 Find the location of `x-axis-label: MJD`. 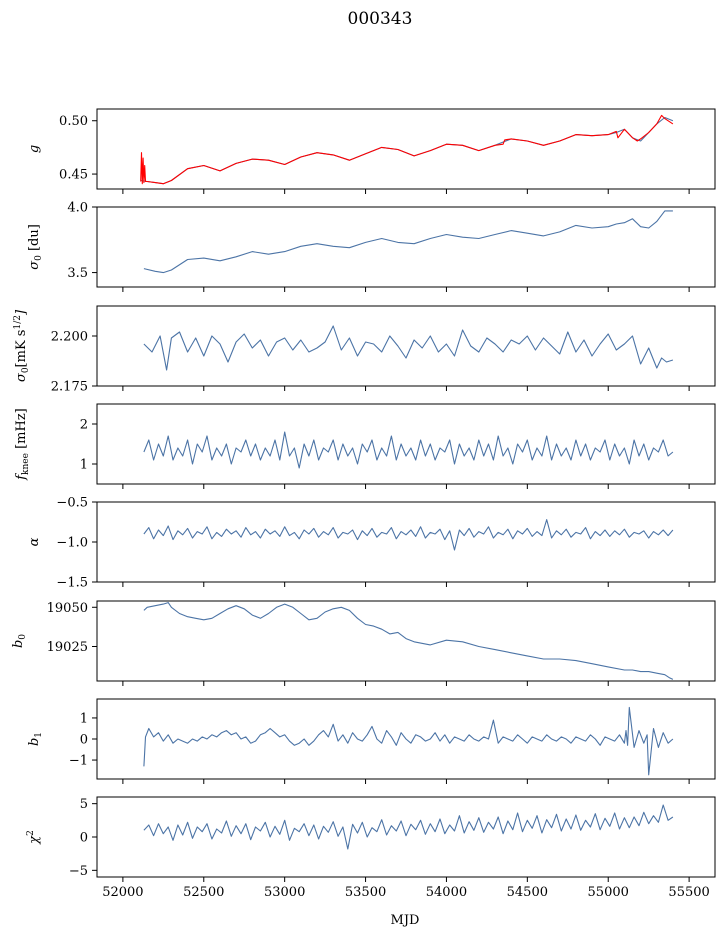

x-axis-label: MJD is located at coordinates (405, 920).